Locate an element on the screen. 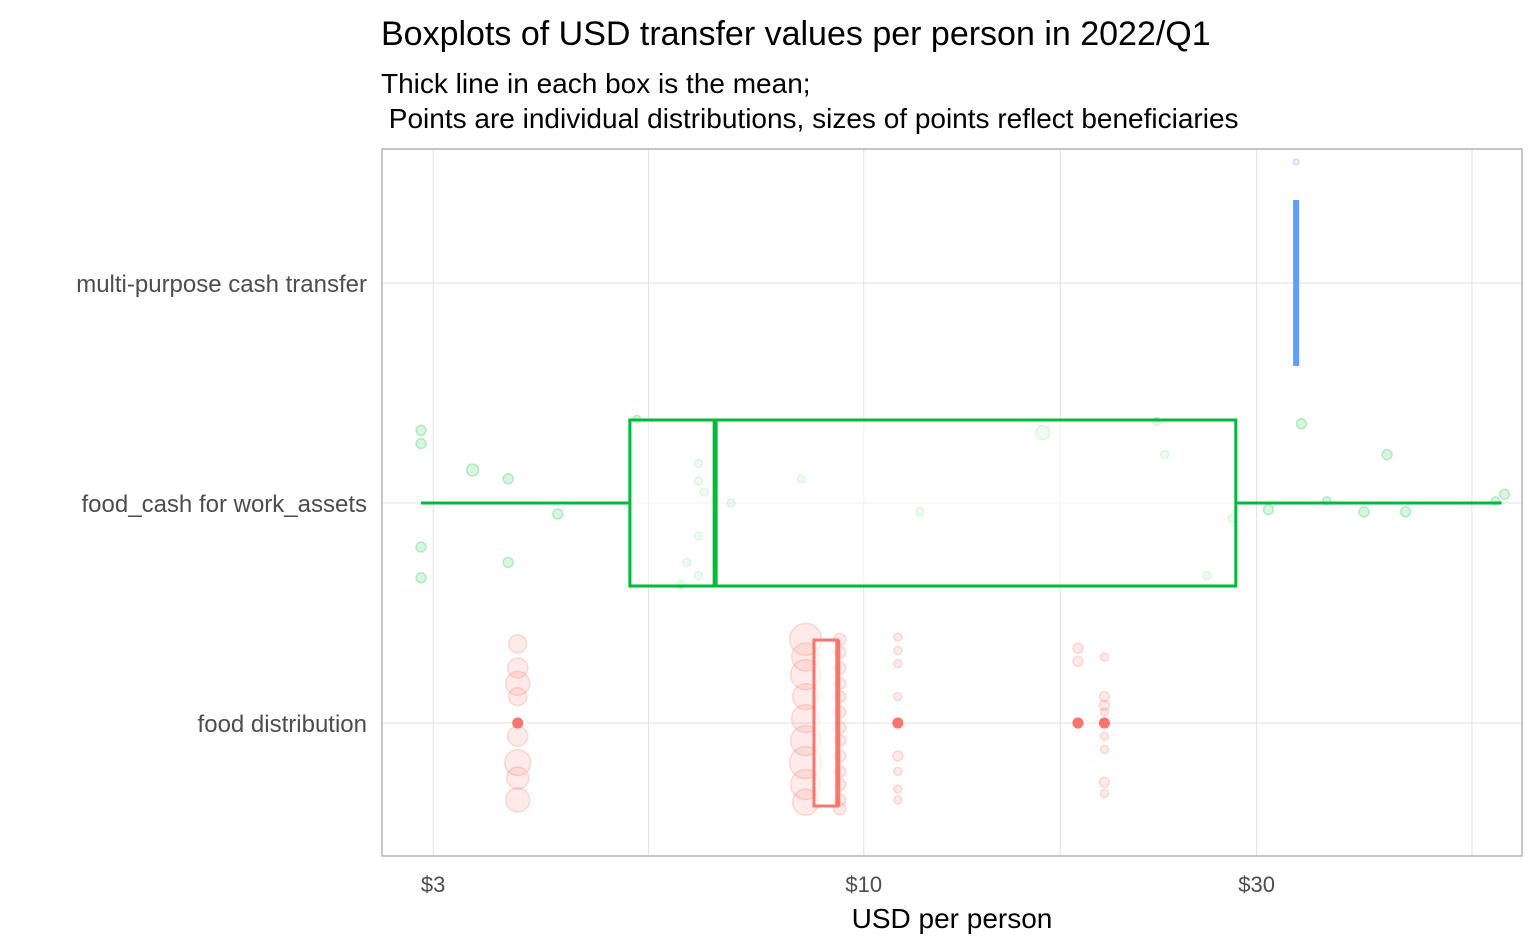 This screenshot has width=1540, height=951. x-tick-label: $30 is located at coordinates (1256, 884).